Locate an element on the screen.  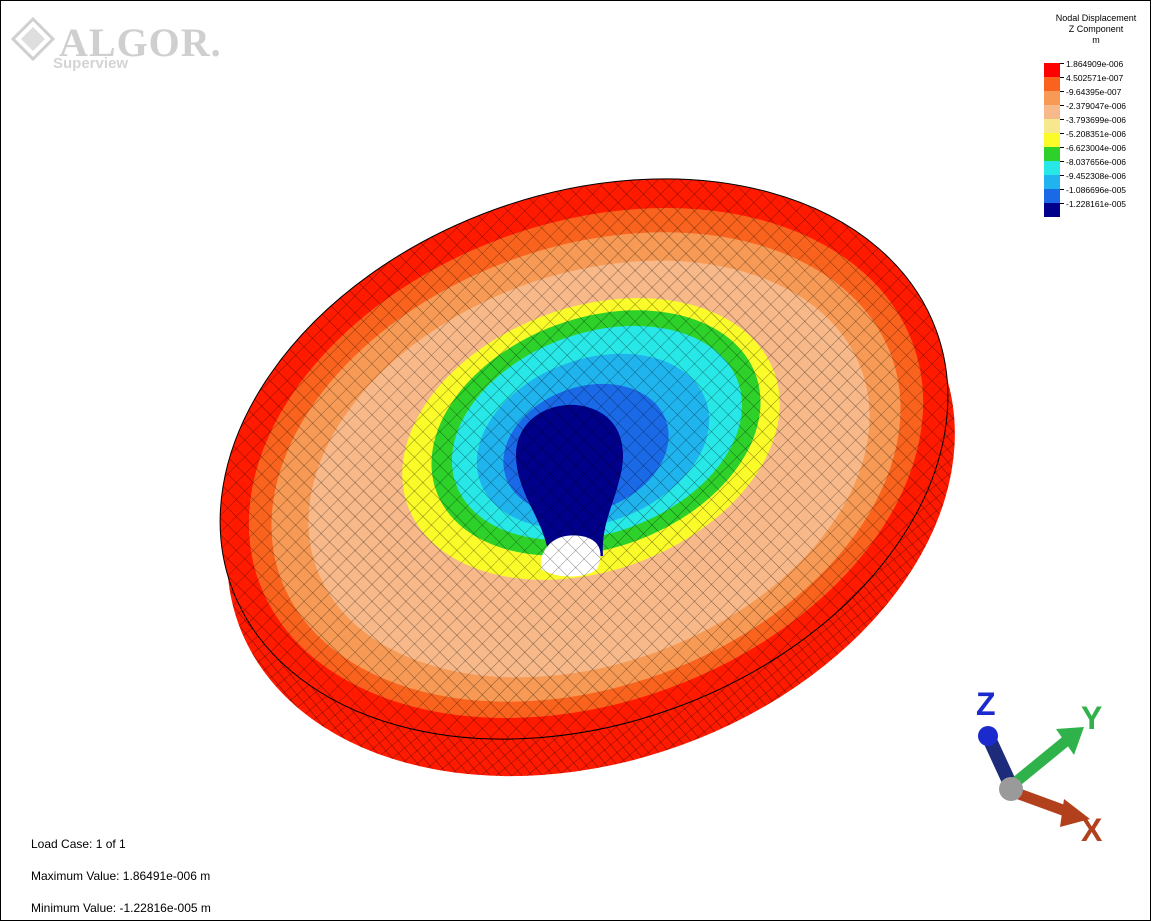
y-axis-arrow is located at coordinates (1045, 759).